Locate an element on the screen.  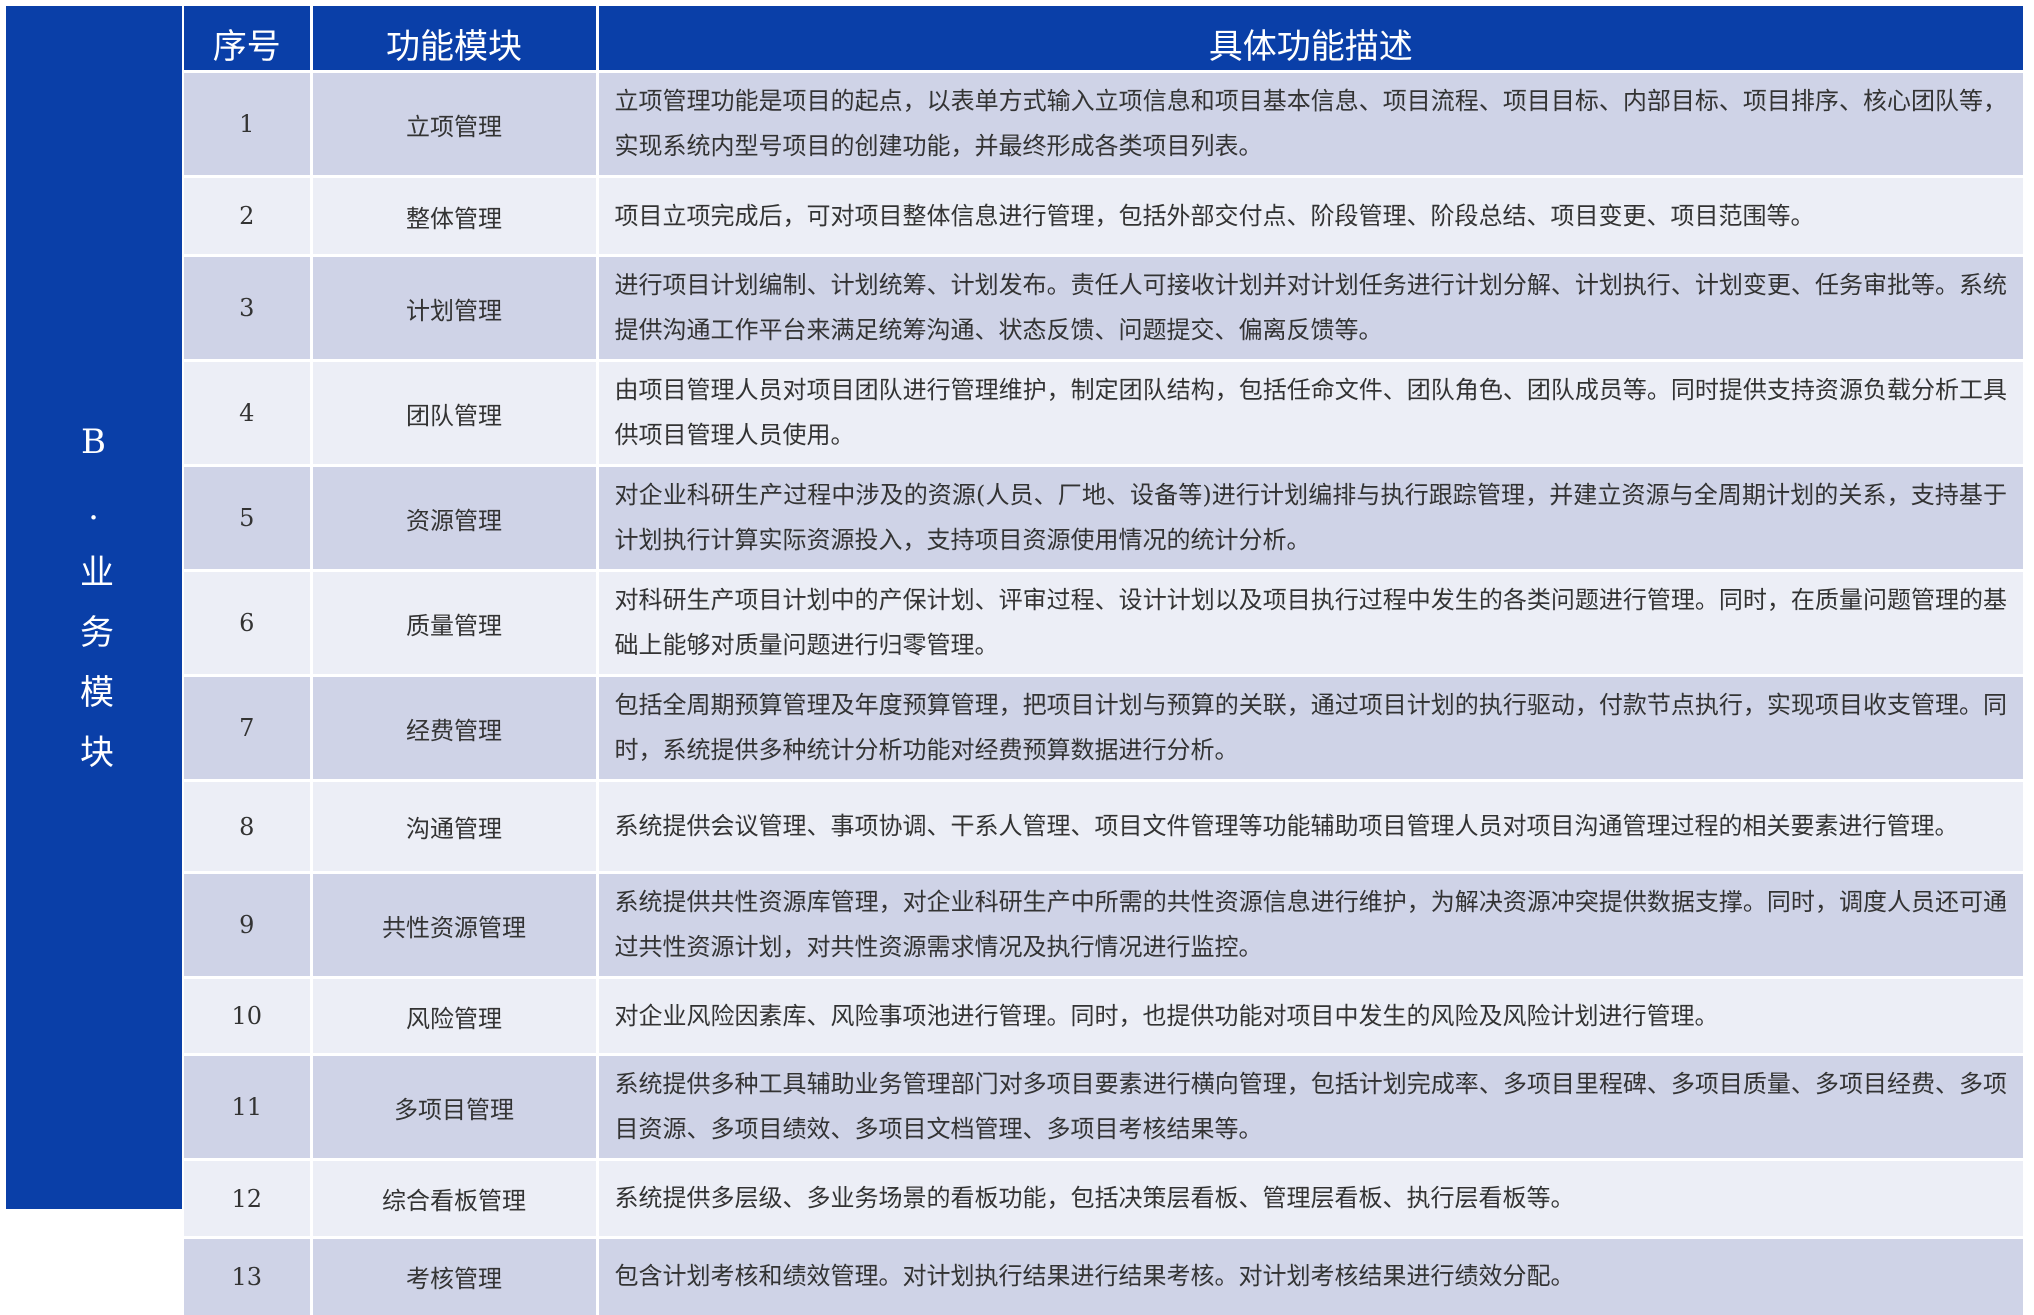
module-name: 经费管理 is located at coordinates (455, 727).